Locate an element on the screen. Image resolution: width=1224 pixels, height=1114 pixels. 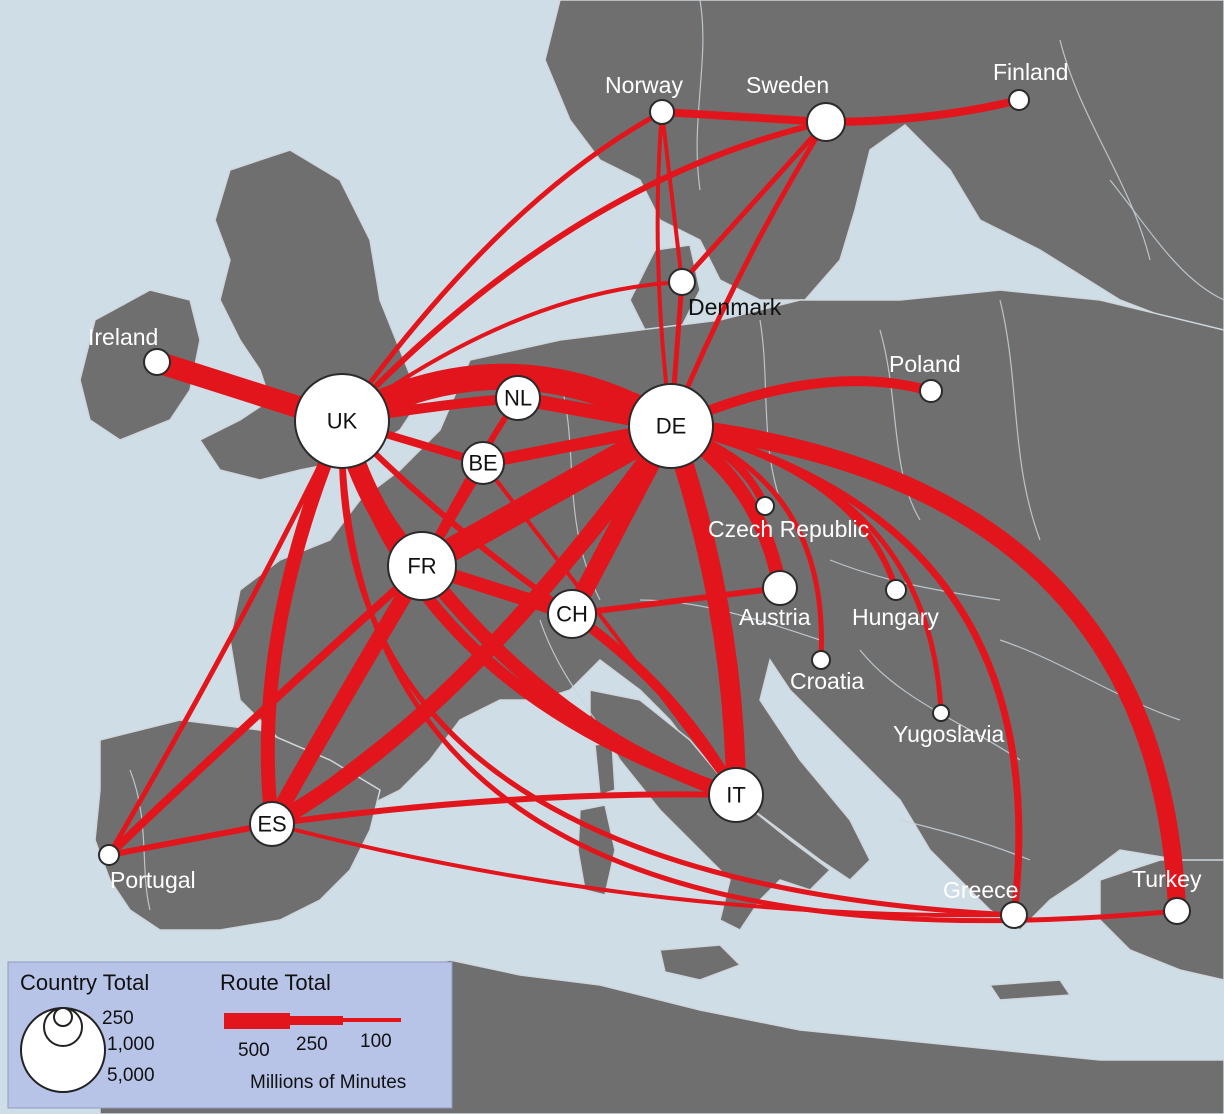
node-nl is located at coordinates (518, 398).